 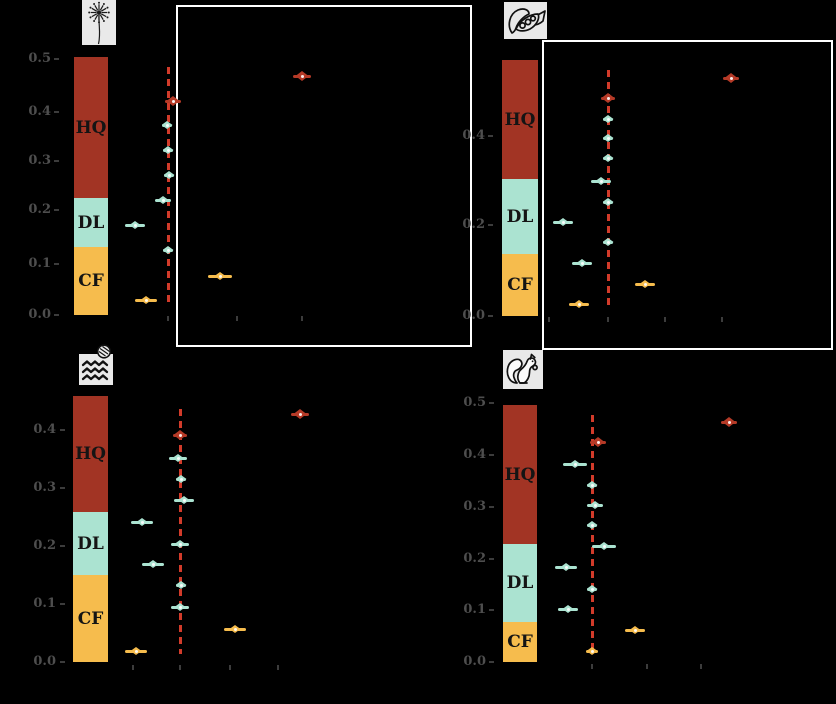 I want to click on stacked-bar-segment-hq-c: HQ, so click(x=90, y=454).